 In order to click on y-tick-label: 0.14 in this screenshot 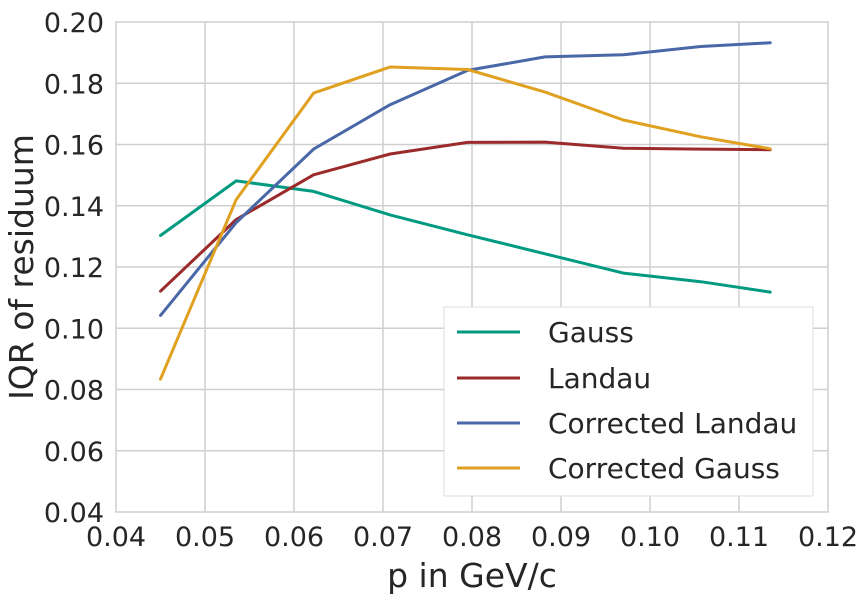, I will do `click(74, 207)`.